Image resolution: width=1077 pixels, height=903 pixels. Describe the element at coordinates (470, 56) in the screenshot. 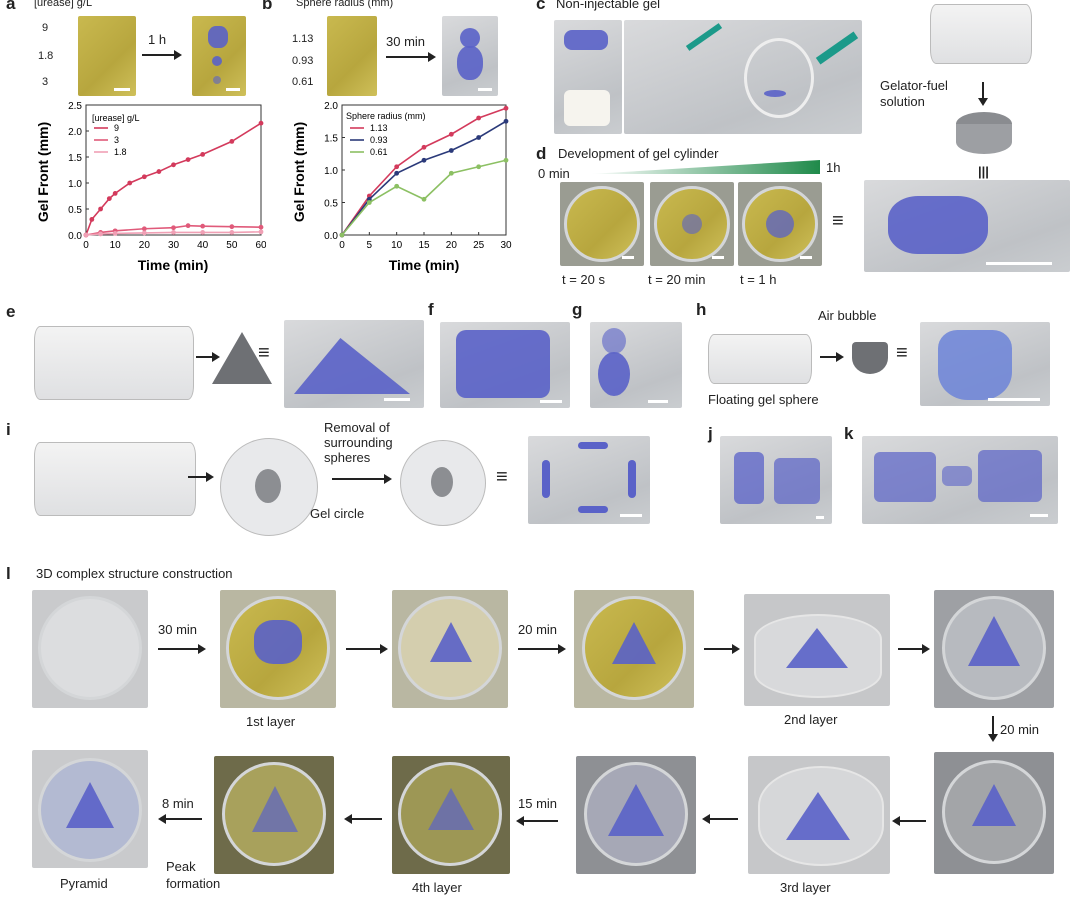

I see `panel-b-after-photo` at that location.